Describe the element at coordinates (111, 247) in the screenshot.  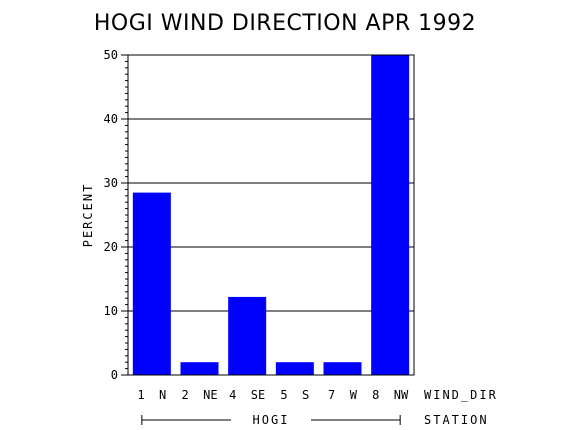
I see `y-tick-label-20: 20` at that location.